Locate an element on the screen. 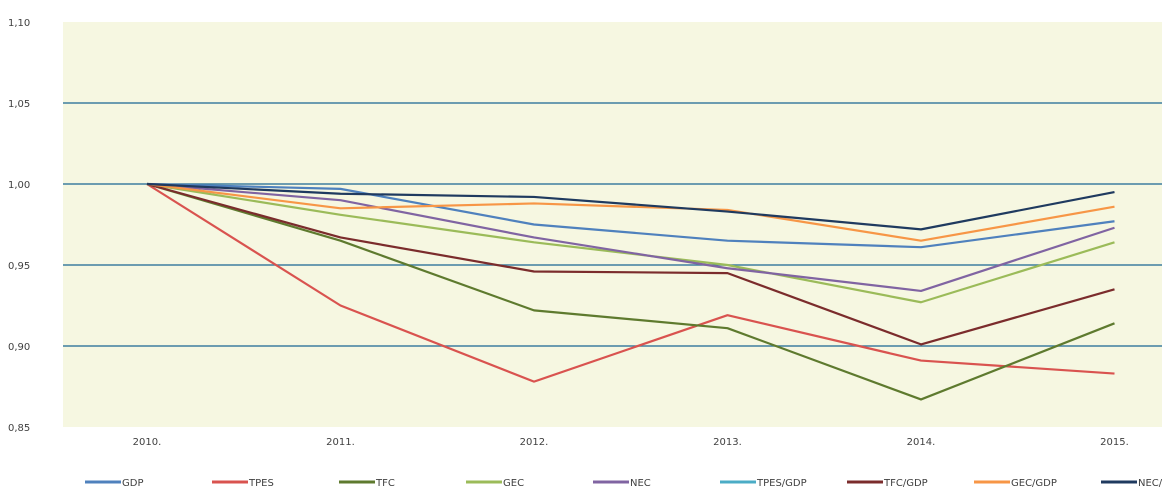 Image resolution: width=1162 pixels, height=488 pixels. y-tick-label: 1,00 is located at coordinates (19, 185).